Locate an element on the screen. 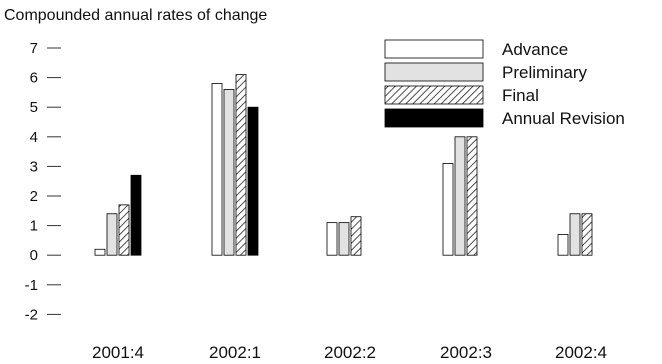 The height and width of the screenshot is (364, 662). y-tick-label: 1 is located at coordinates (34, 226).